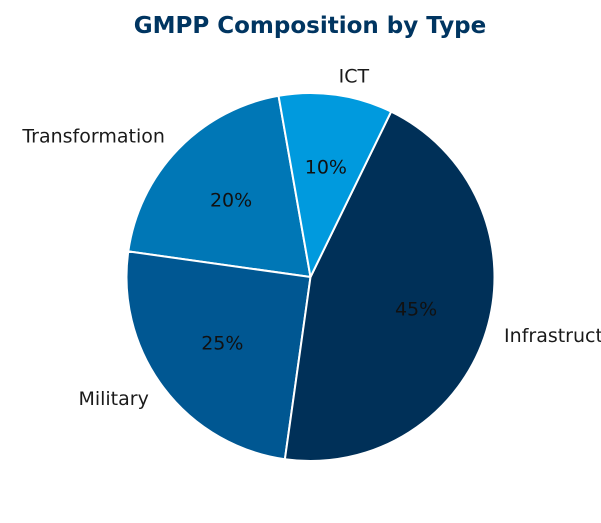  What do you see at coordinates (354, 77) in the screenshot?
I see `category-label-ict: ICT` at bounding box center [354, 77].